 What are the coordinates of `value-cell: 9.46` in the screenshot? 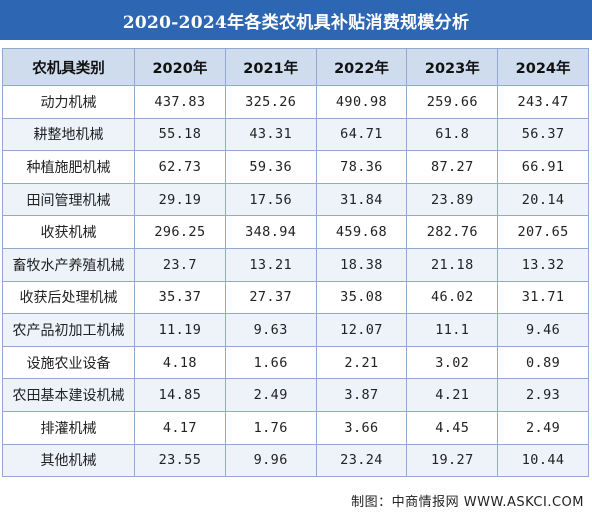 It's located at (543, 330).